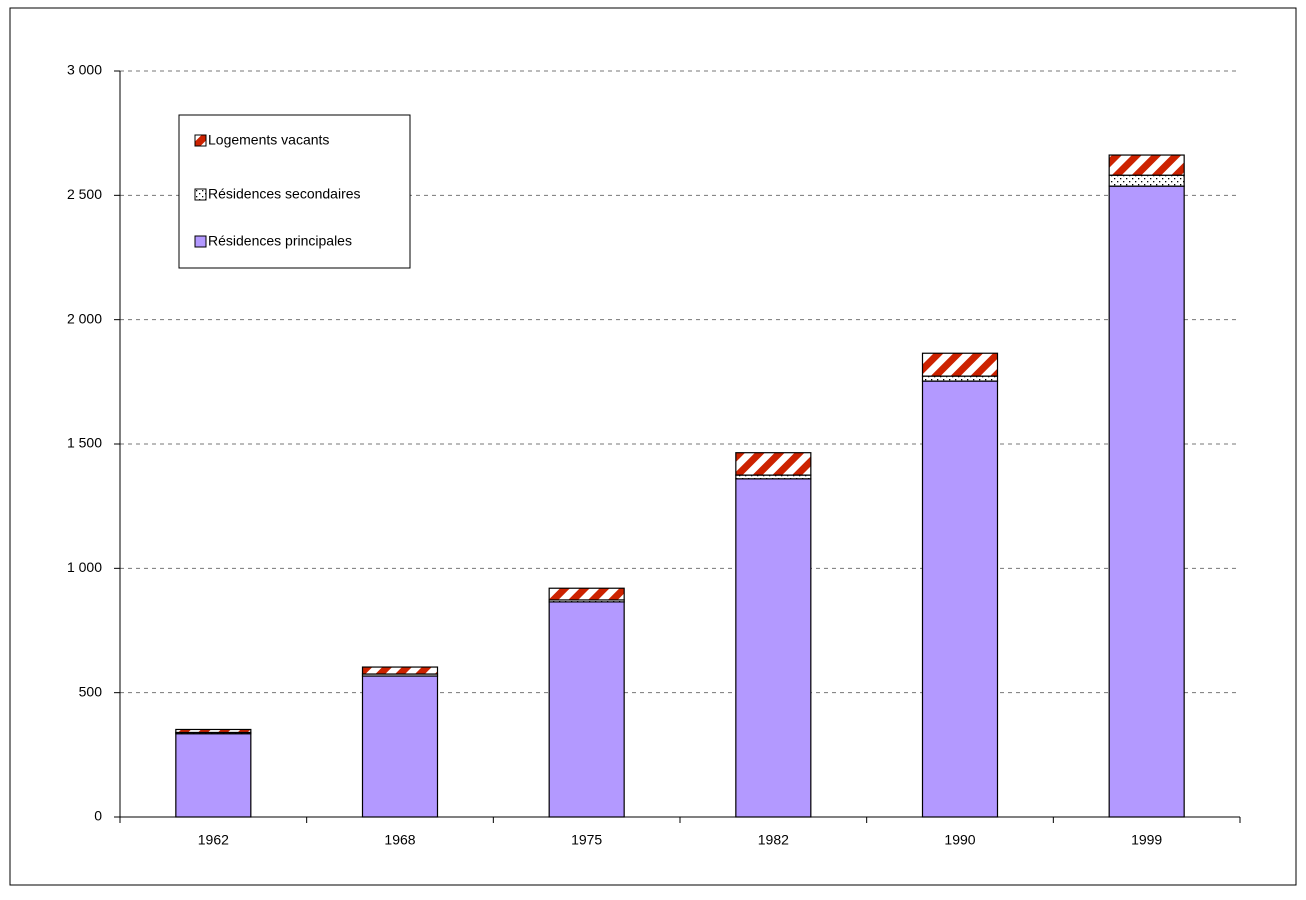 The height and width of the screenshot is (900, 1306). I want to click on legend-label: Logements vacants, so click(268, 140).